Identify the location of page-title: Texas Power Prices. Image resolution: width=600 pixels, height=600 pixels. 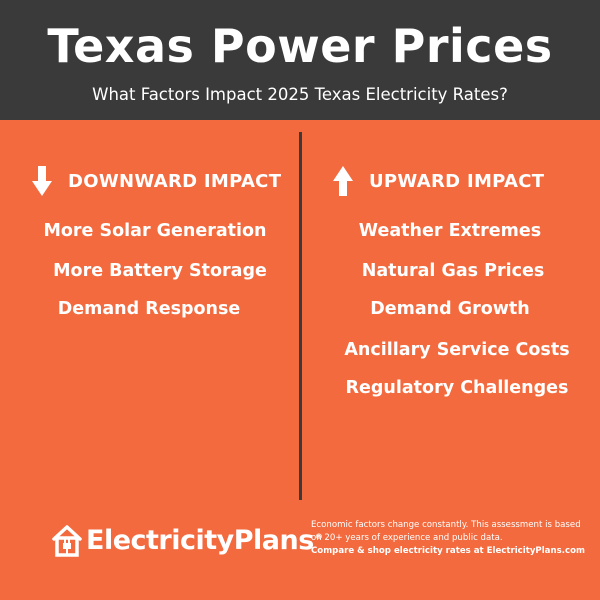
(300, 46).